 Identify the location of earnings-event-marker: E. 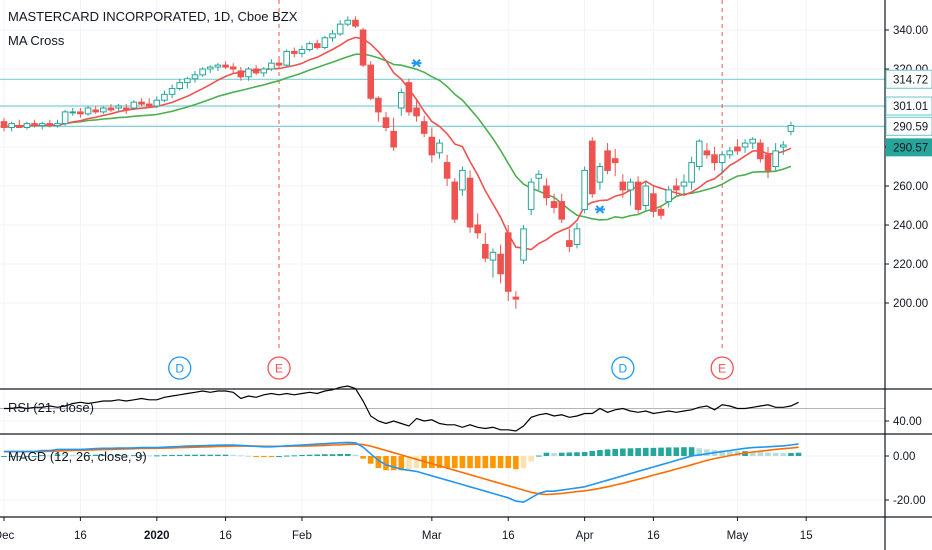
(279, 368).